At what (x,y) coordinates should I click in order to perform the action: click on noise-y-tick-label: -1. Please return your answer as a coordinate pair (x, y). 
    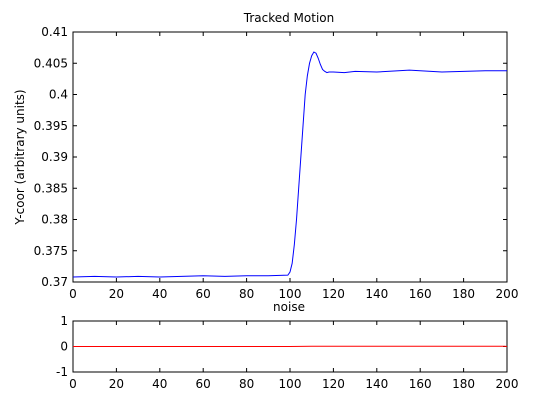
    Looking at the image, I should click on (62, 372).